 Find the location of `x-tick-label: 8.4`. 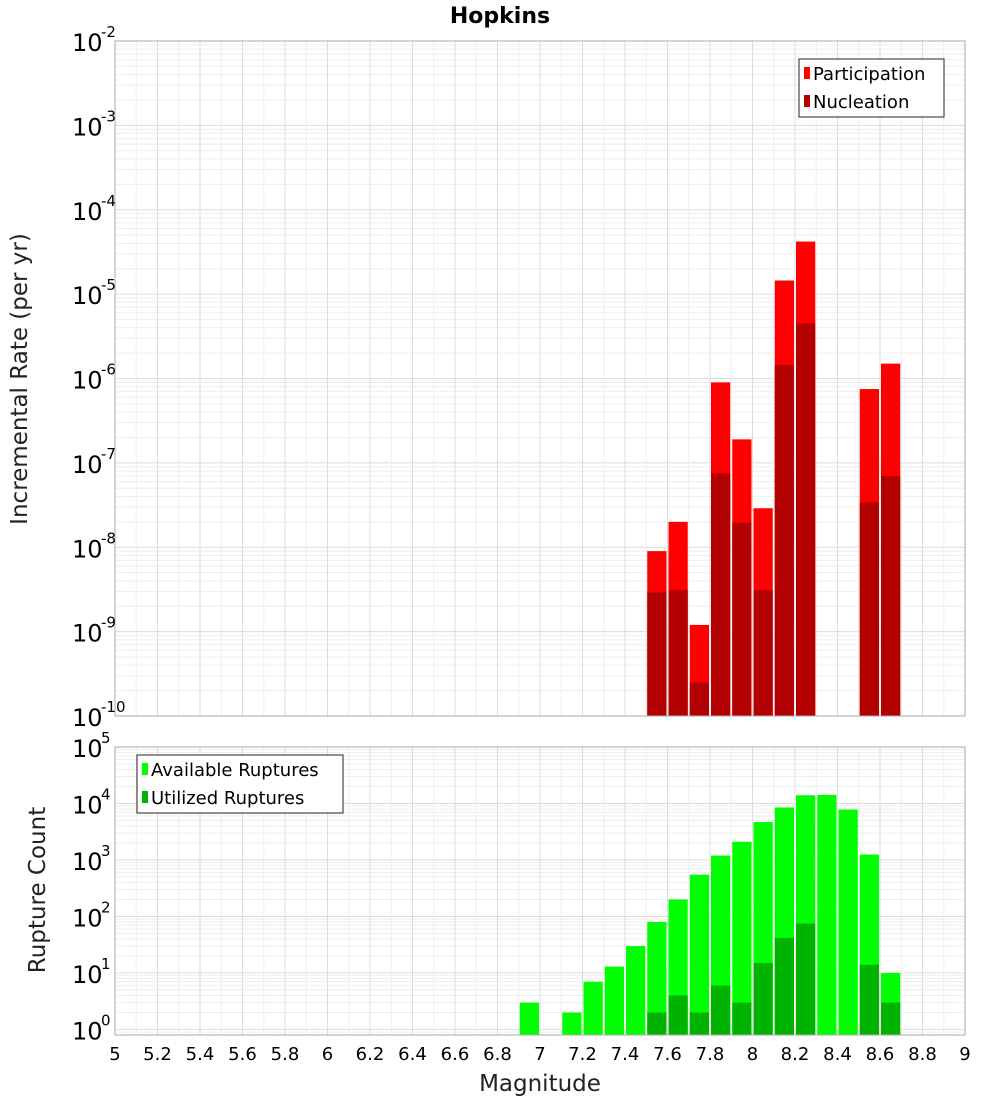

x-tick-label: 8.4 is located at coordinates (837, 1054).